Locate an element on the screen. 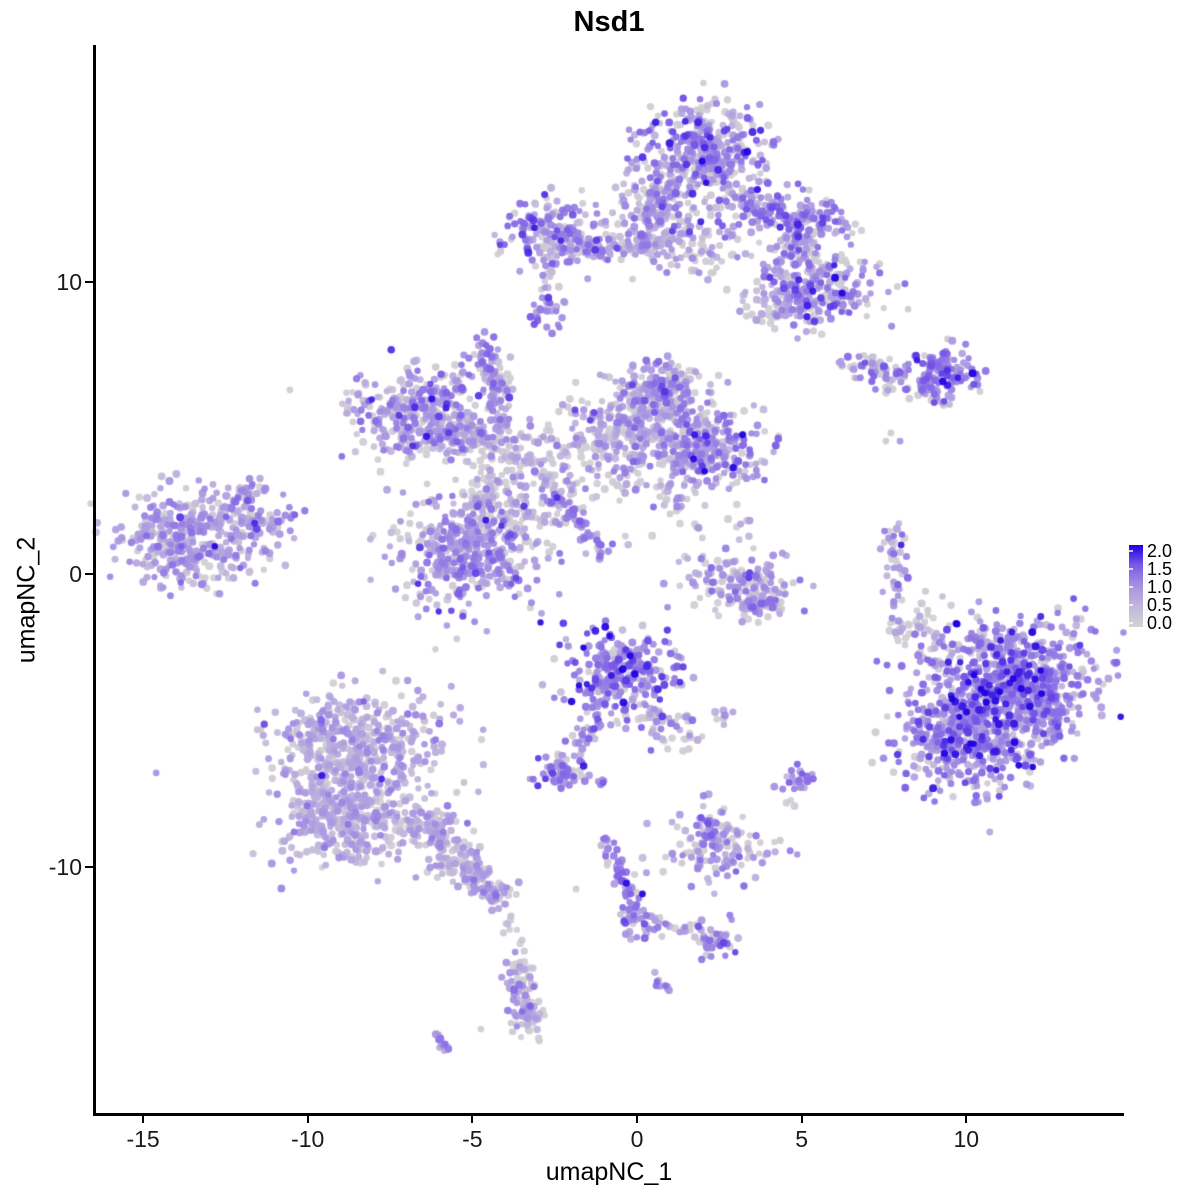 This screenshot has height=1200, width=1200. y-axis-title: umapNC_2 is located at coordinates (26, 600).